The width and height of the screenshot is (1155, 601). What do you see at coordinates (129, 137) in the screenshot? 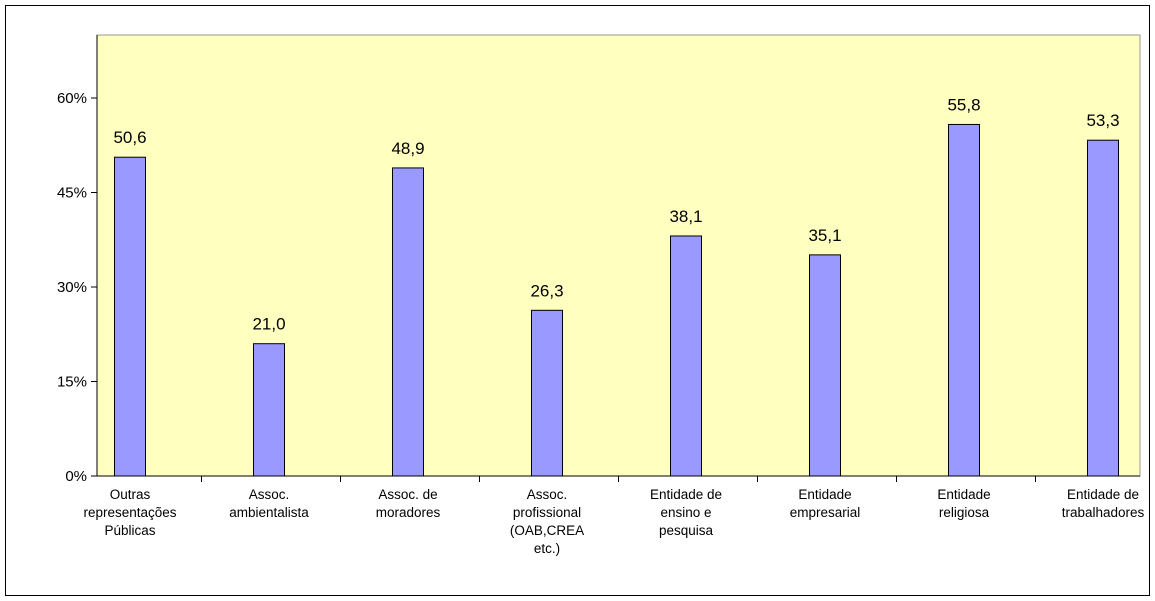
I see `value-label: 50,6` at bounding box center [129, 137].